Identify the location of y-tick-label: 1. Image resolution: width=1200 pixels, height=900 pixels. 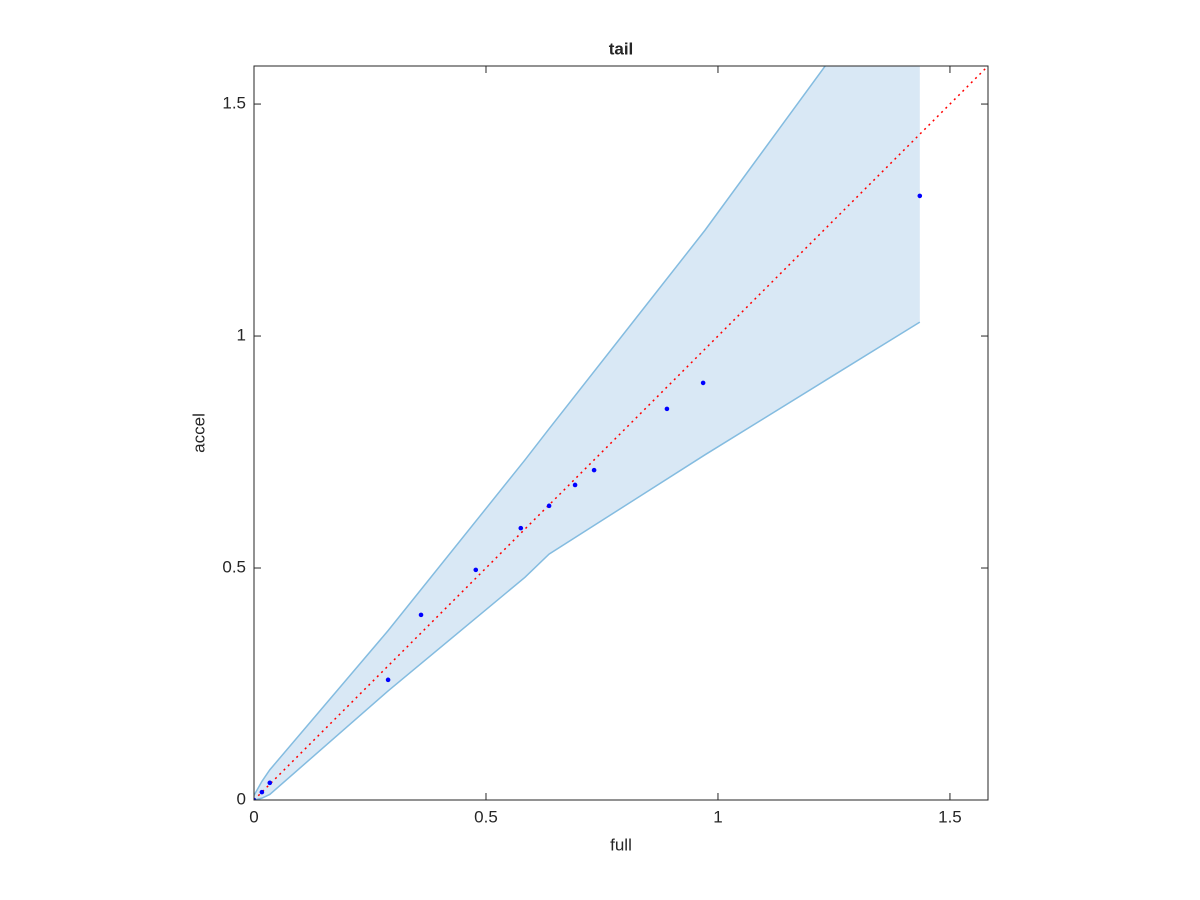
(241, 335).